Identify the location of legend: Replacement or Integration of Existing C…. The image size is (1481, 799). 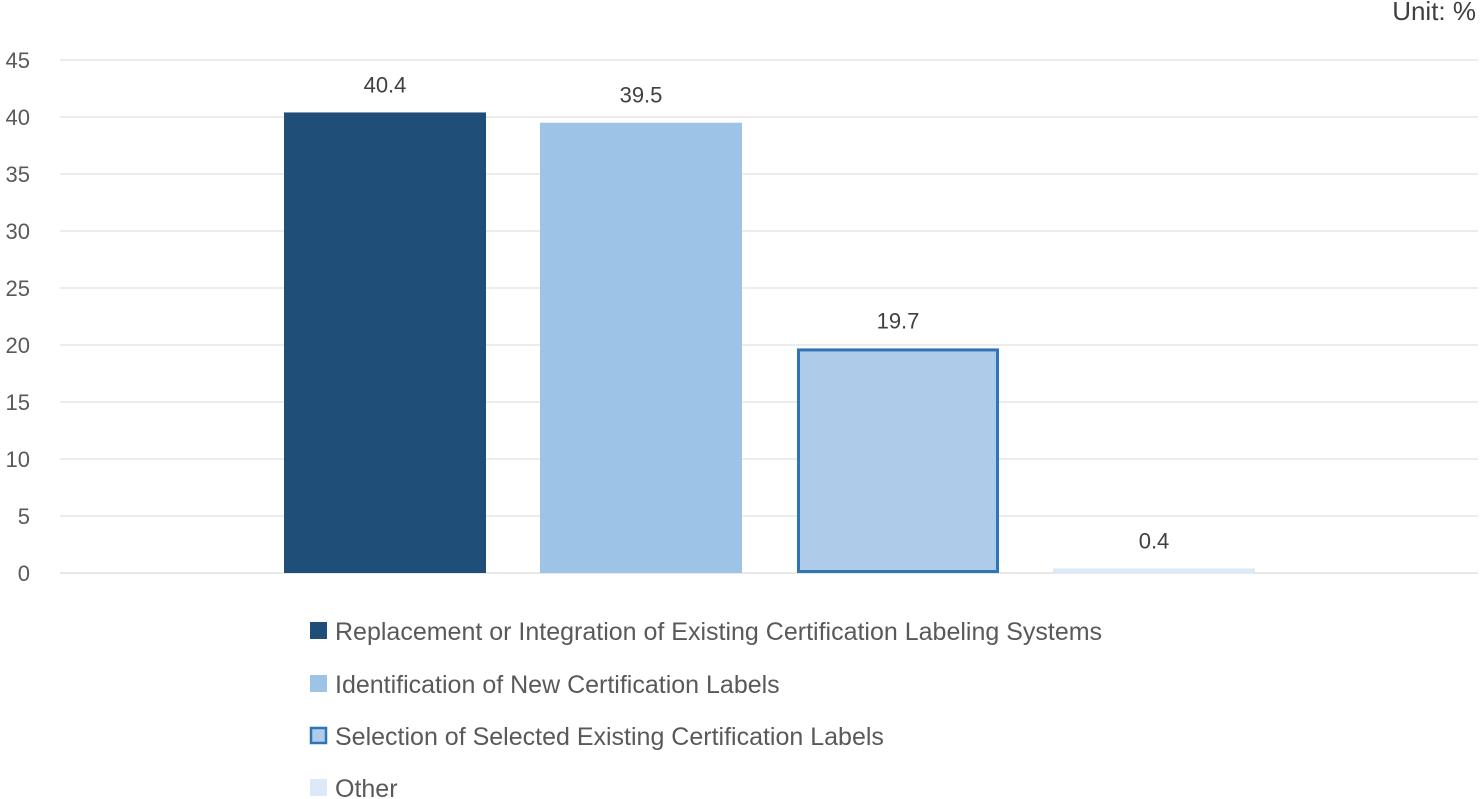
(705, 708).